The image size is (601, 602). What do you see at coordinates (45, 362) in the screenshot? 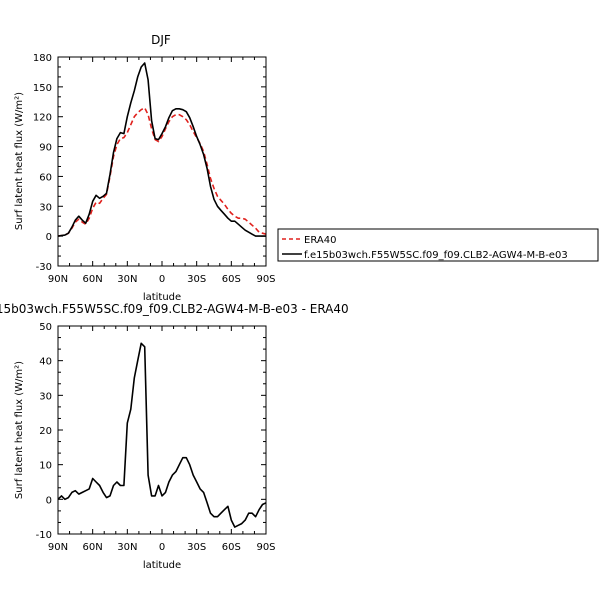
I see `bottom-y-tick-label: 40` at bounding box center [45, 362].